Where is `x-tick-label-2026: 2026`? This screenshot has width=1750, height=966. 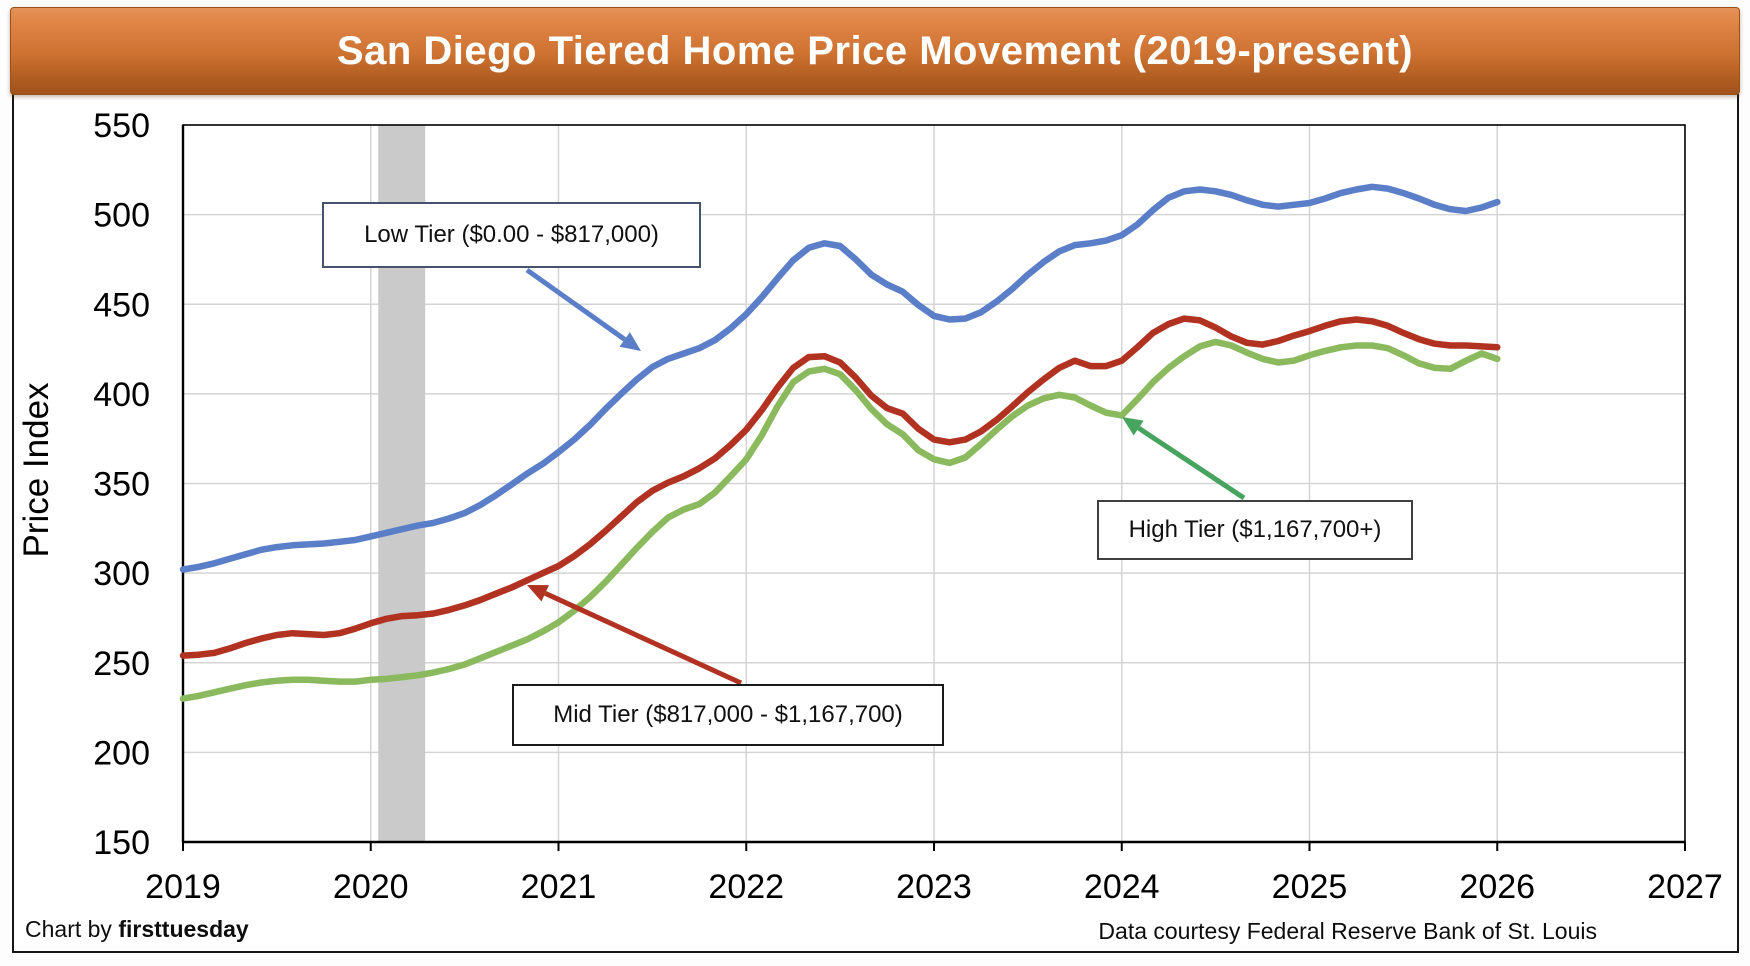 x-tick-label-2026: 2026 is located at coordinates (1497, 887).